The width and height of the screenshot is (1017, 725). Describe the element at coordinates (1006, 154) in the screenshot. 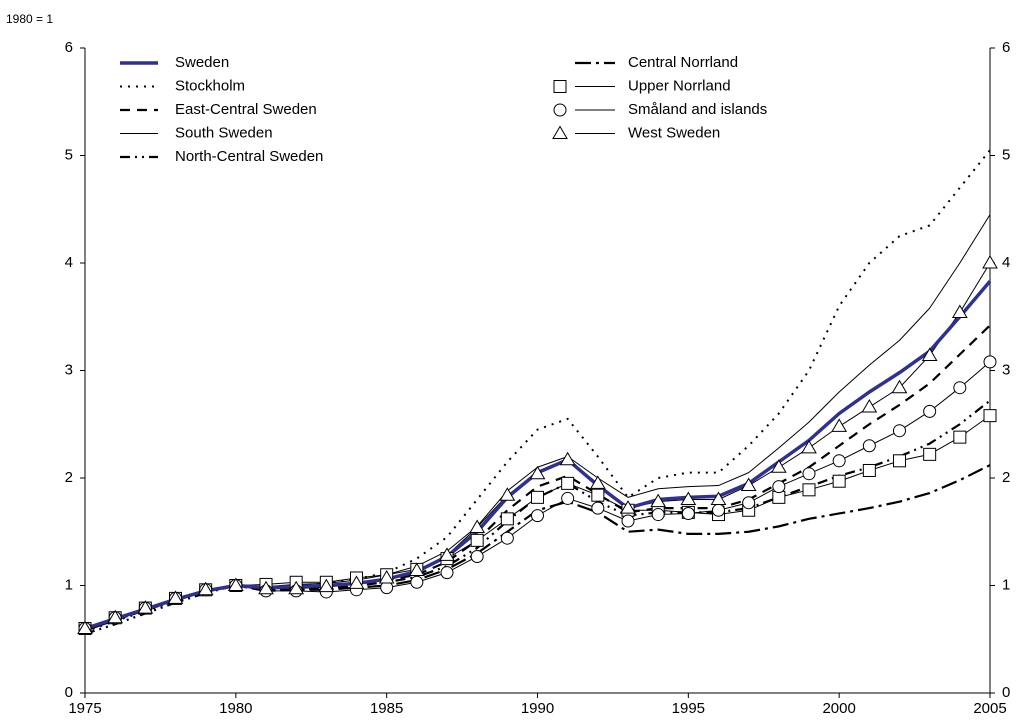

I see `y2-tick-label: 5` at that location.